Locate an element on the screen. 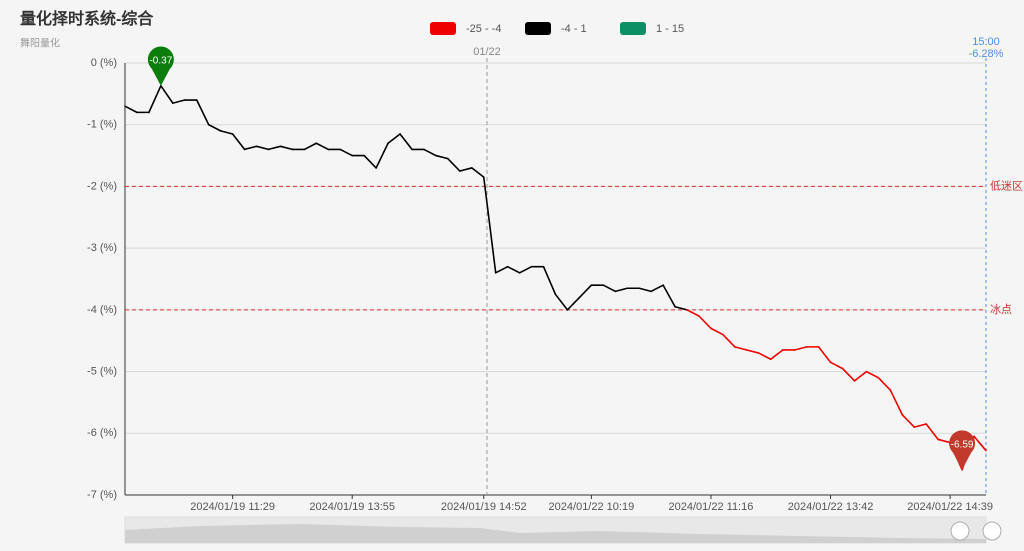  end-value: -6.28% is located at coordinates (986, 54).